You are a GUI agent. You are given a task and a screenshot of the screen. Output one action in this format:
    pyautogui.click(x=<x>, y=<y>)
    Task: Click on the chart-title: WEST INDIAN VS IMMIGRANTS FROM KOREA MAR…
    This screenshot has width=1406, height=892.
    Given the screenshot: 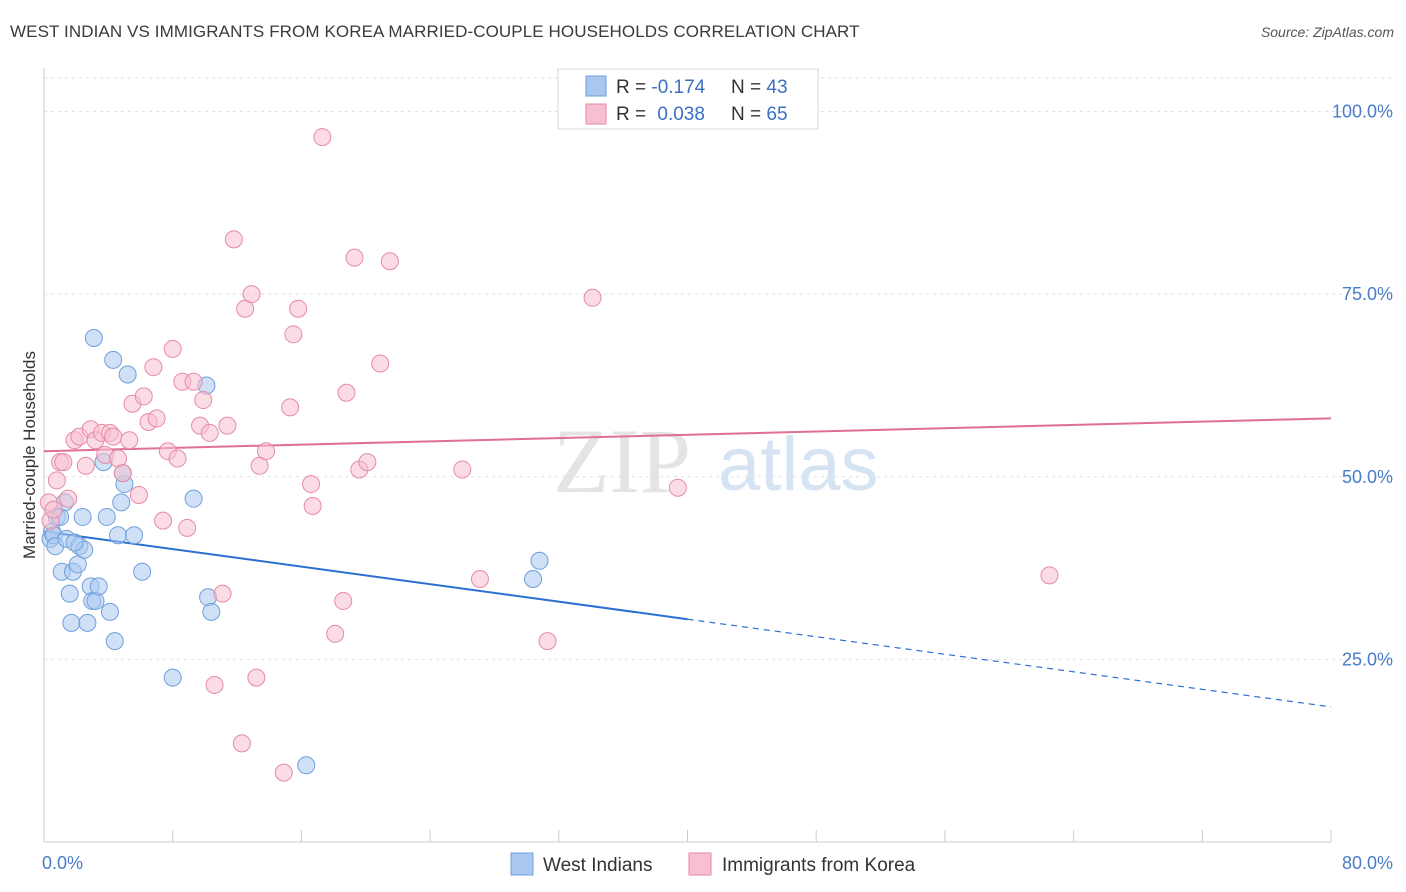 What is the action you would take?
    pyautogui.click(x=435, y=31)
    